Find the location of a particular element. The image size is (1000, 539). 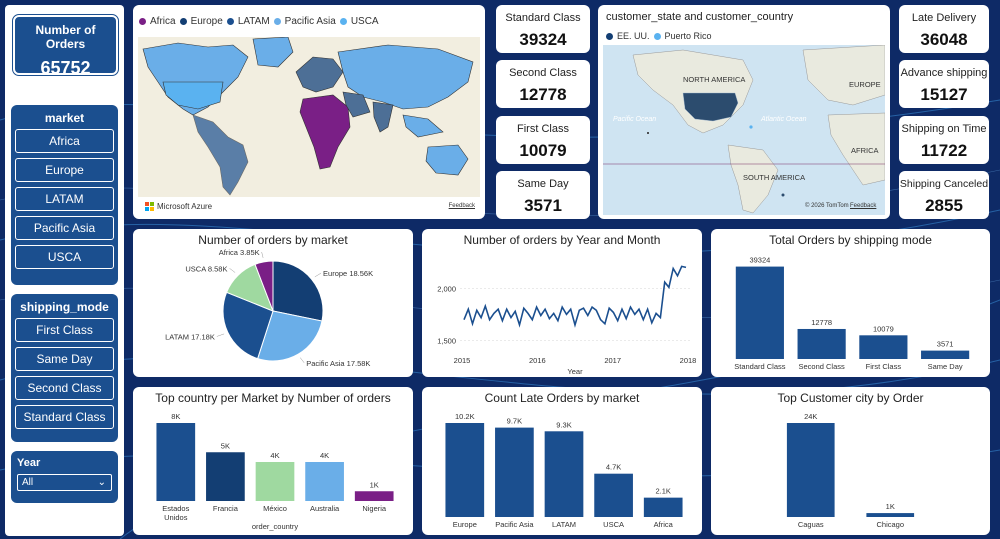

map-region-middle-east is located at coordinates (356, 104).